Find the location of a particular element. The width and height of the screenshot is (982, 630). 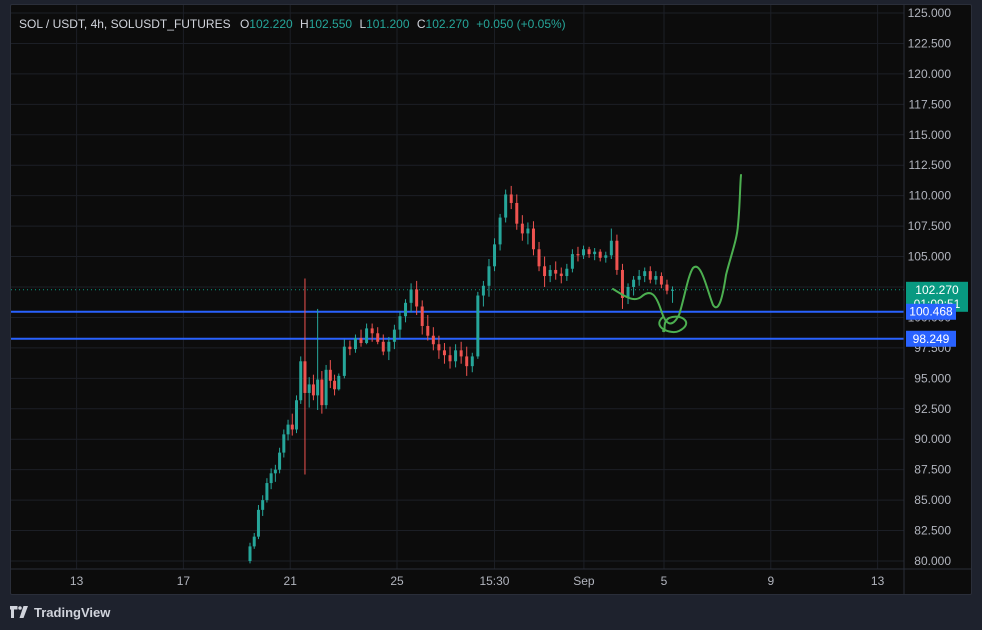

level-price-badge: 100.468 is located at coordinates (931, 311).